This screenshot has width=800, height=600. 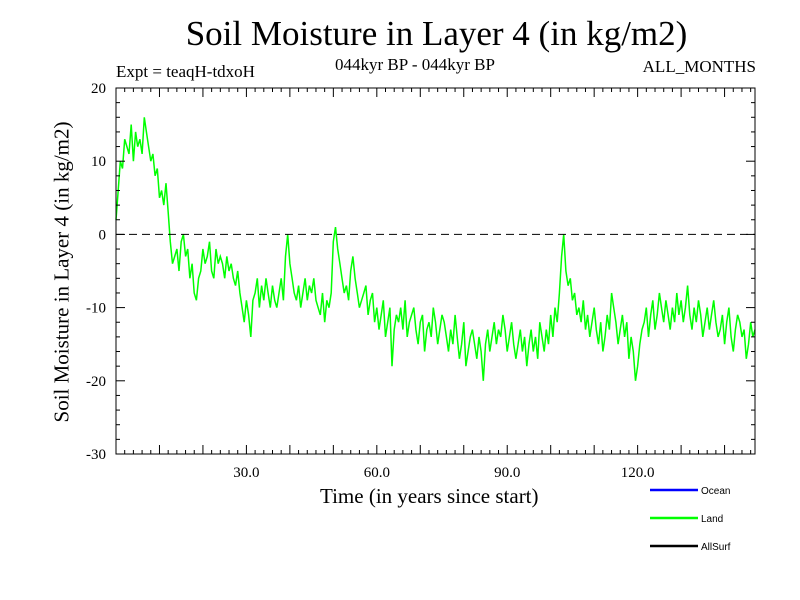 I want to click on x-tick-label: 60.0, so click(x=377, y=473).